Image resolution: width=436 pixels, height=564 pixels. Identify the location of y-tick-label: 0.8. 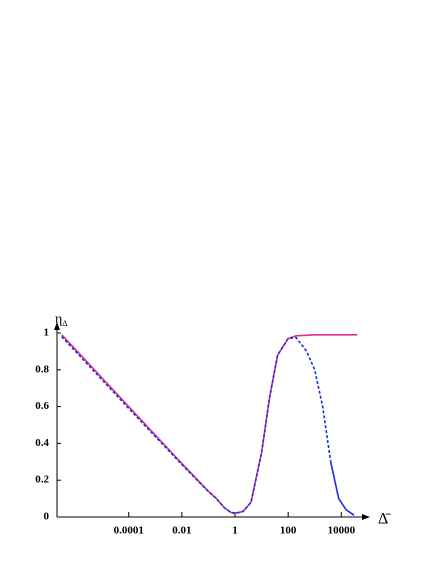
(42, 369).